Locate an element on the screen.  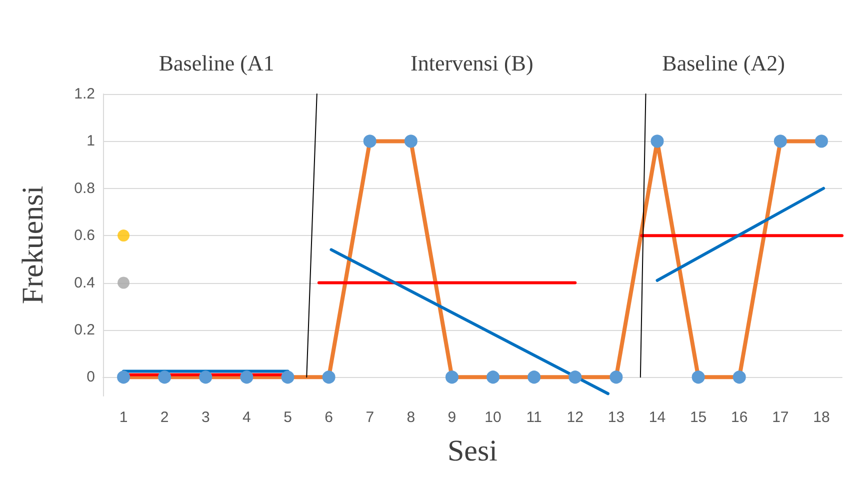
text: Intervensi (B) is located at coordinates (472, 63).